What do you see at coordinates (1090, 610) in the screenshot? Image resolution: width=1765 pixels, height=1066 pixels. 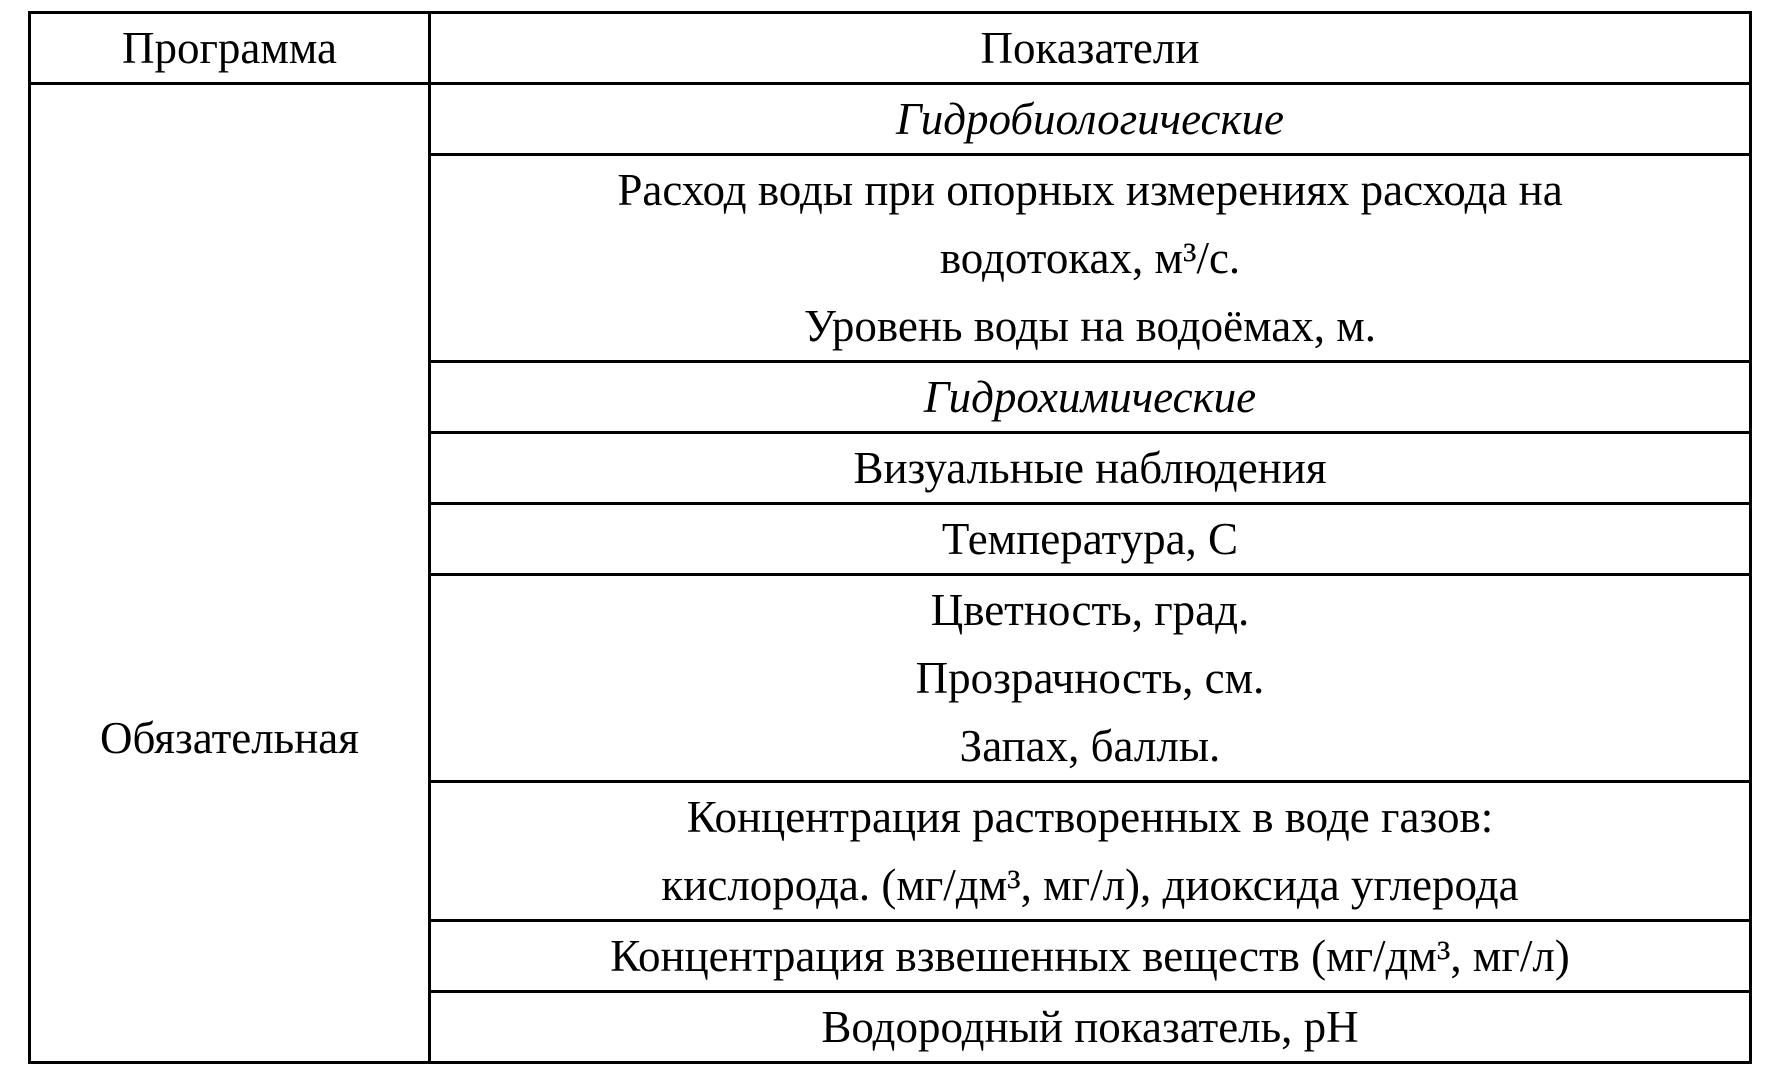 I see `indicator-text: Цветность, град.` at bounding box center [1090, 610].